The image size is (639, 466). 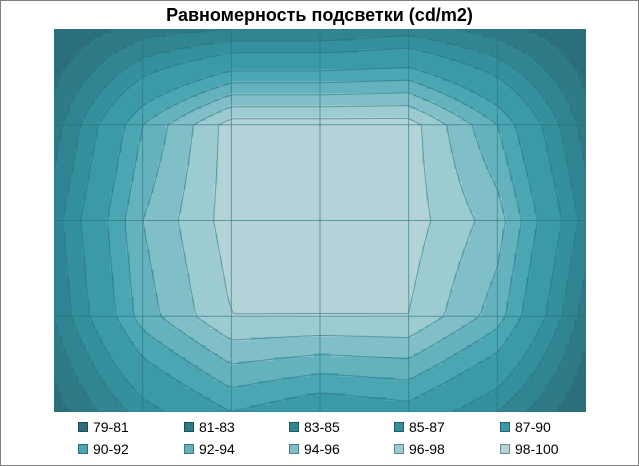 I want to click on legend-item: 87-90, so click(x=525, y=427).